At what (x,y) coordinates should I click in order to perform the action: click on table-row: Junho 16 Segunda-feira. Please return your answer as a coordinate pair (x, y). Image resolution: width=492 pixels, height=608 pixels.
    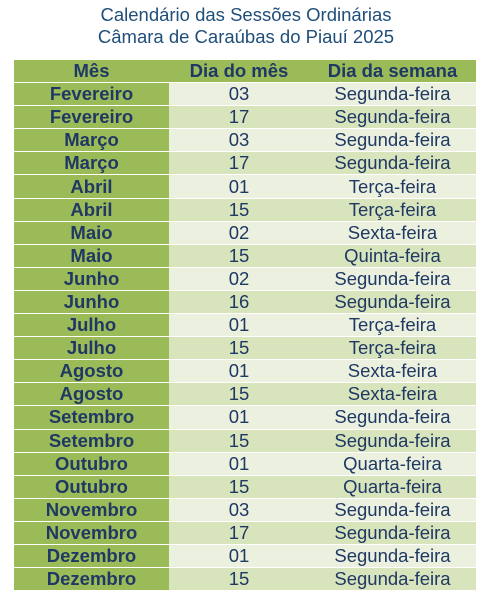
    Looking at the image, I should click on (245, 302).